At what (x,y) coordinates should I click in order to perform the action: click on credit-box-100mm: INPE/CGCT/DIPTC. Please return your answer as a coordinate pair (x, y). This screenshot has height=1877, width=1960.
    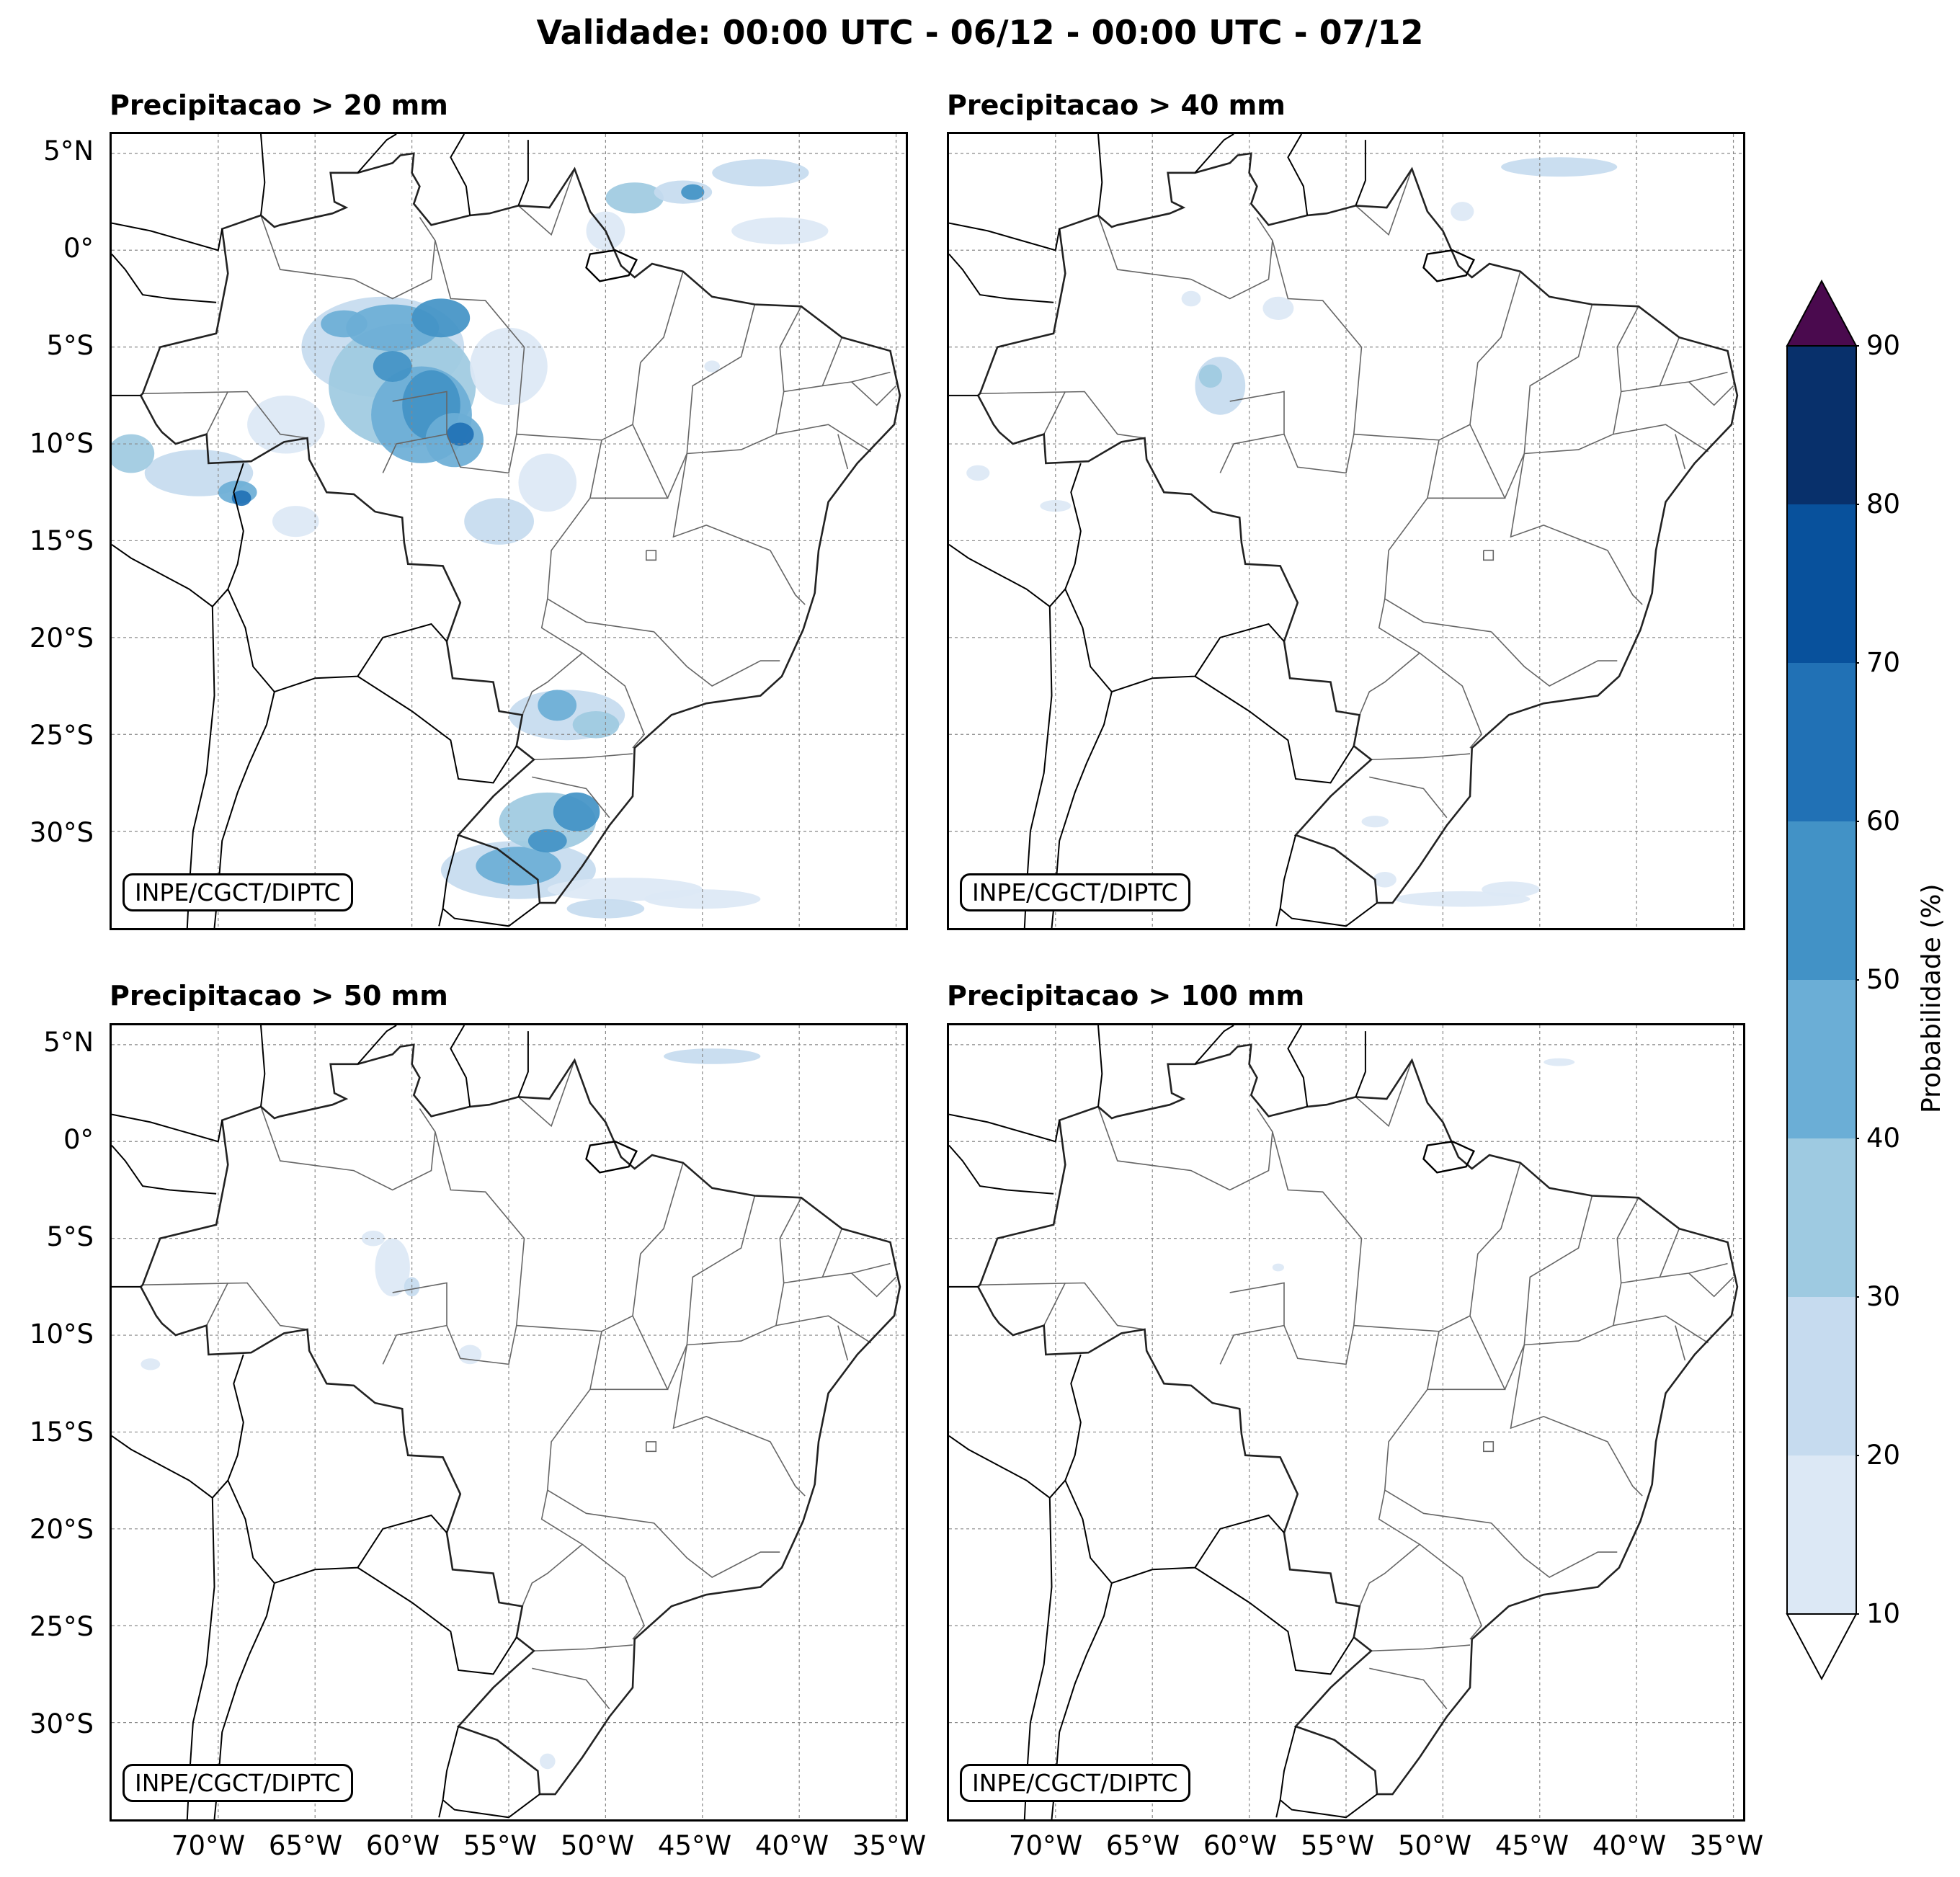
    Looking at the image, I should click on (1075, 1783).